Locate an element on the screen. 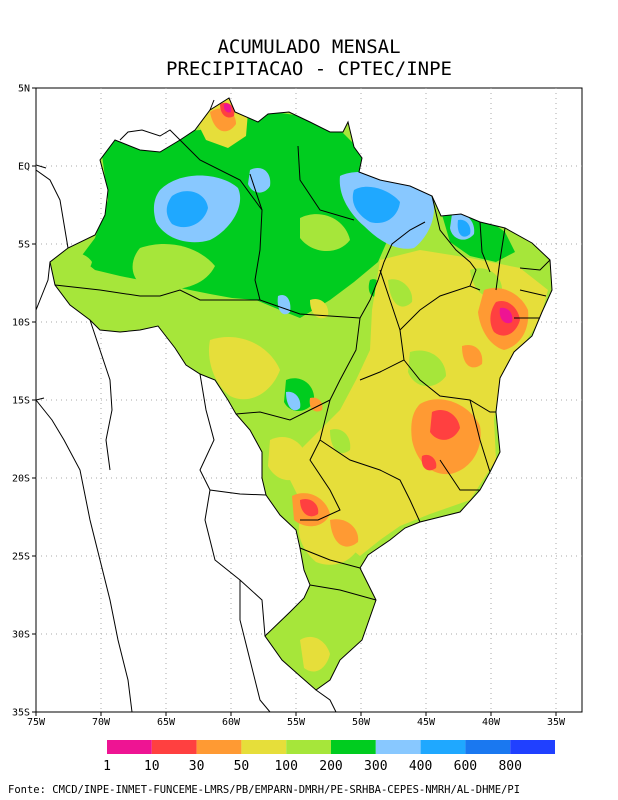  lon-tick-label: 65W is located at coordinates (166, 722).